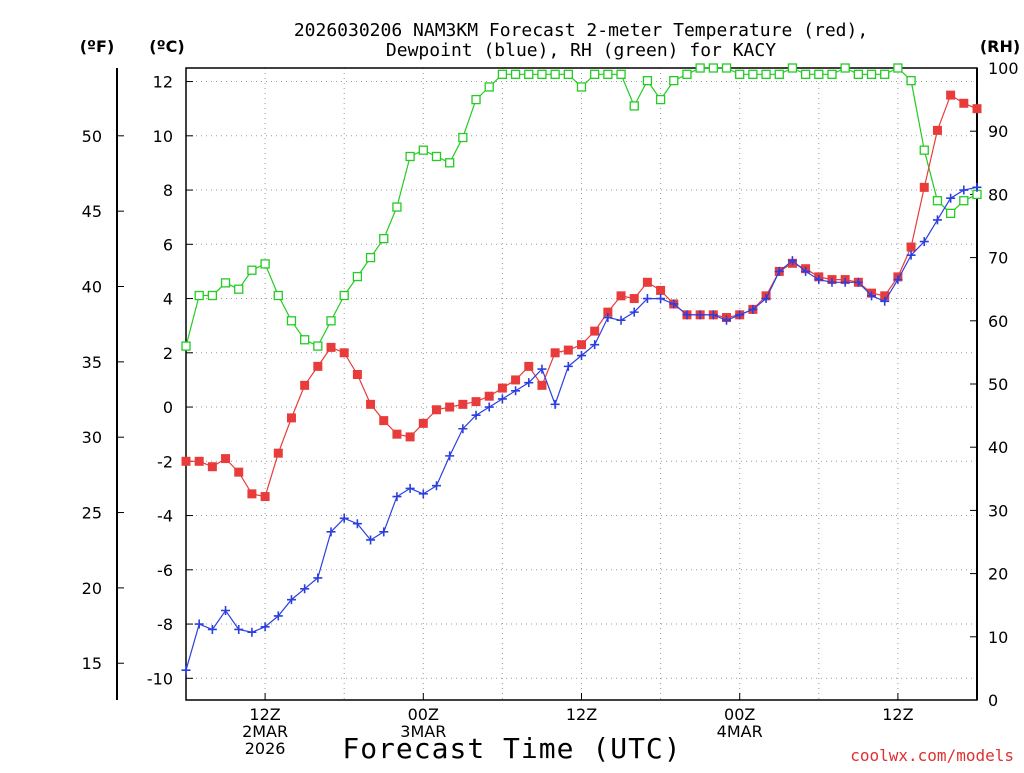  I want to click on credit-text: coolwx.com/models, so click(932, 755).